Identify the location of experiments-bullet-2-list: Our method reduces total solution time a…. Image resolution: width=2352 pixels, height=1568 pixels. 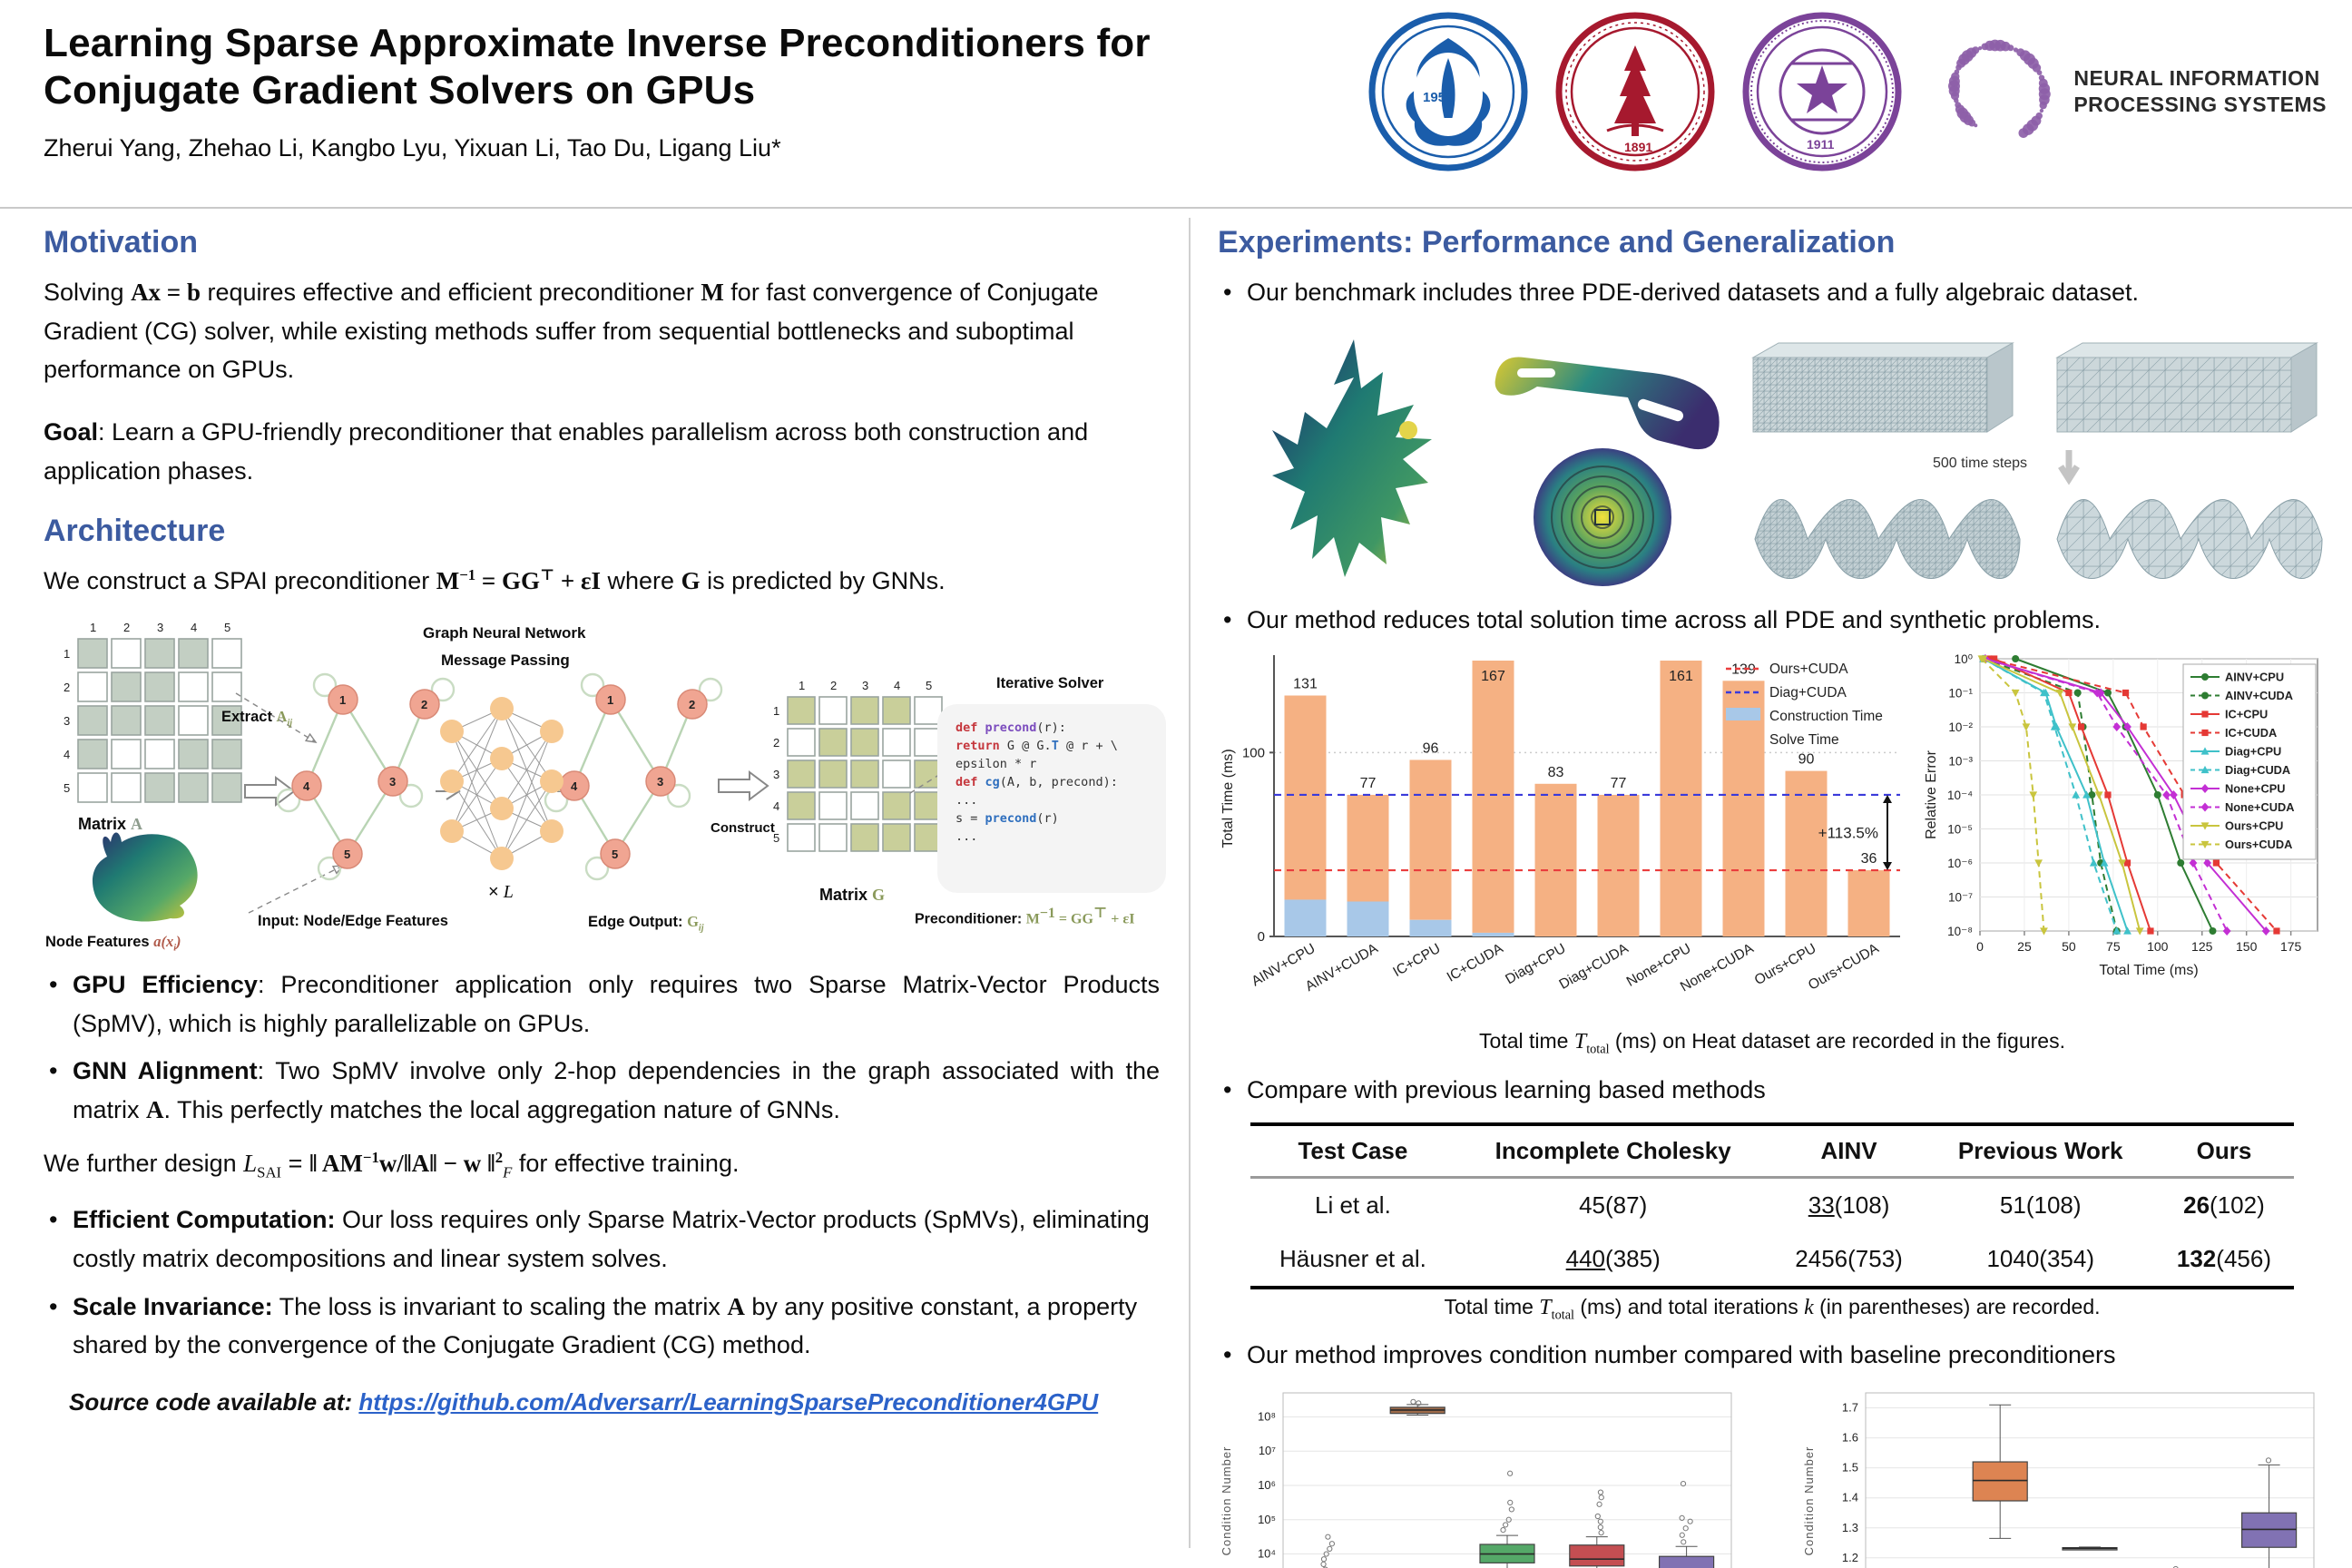
(1772, 620).